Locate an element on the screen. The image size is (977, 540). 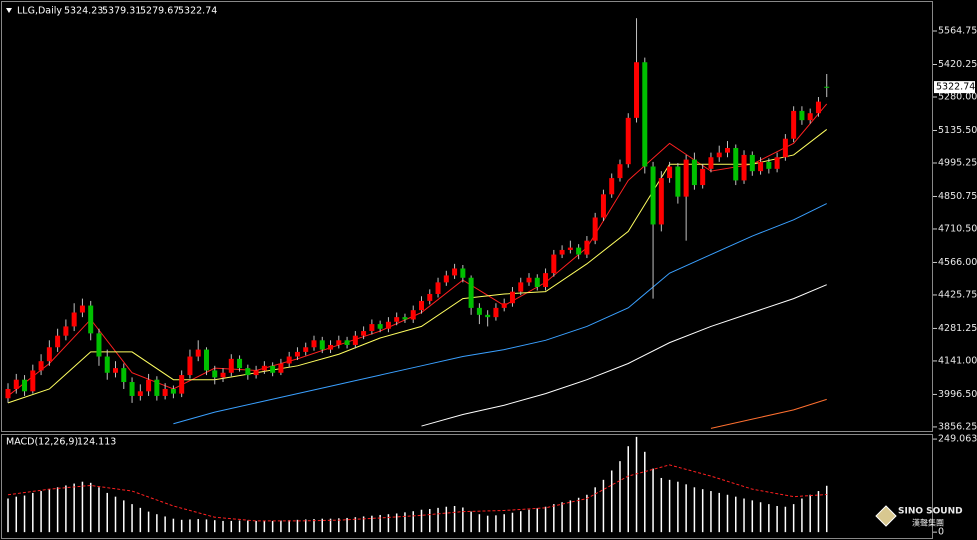
y-tick-label: 4141.00 is located at coordinates (957, 360).